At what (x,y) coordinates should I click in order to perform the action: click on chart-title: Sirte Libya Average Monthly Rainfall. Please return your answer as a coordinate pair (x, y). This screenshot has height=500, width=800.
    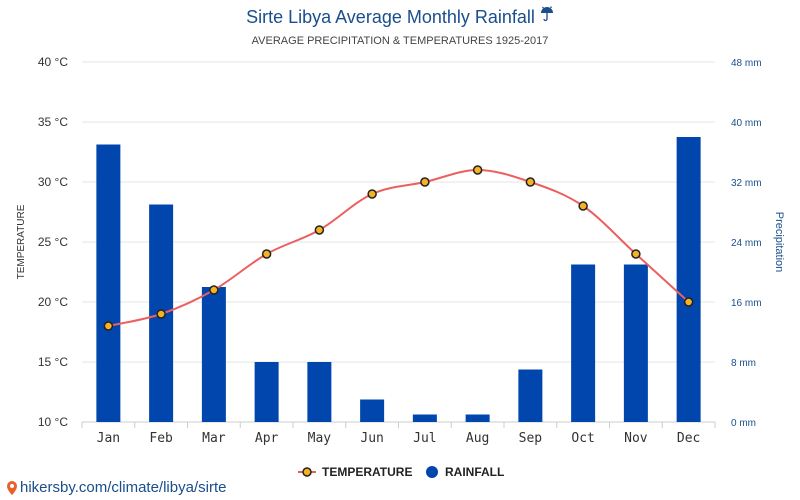
    Looking at the image, I should click on (400, 17).